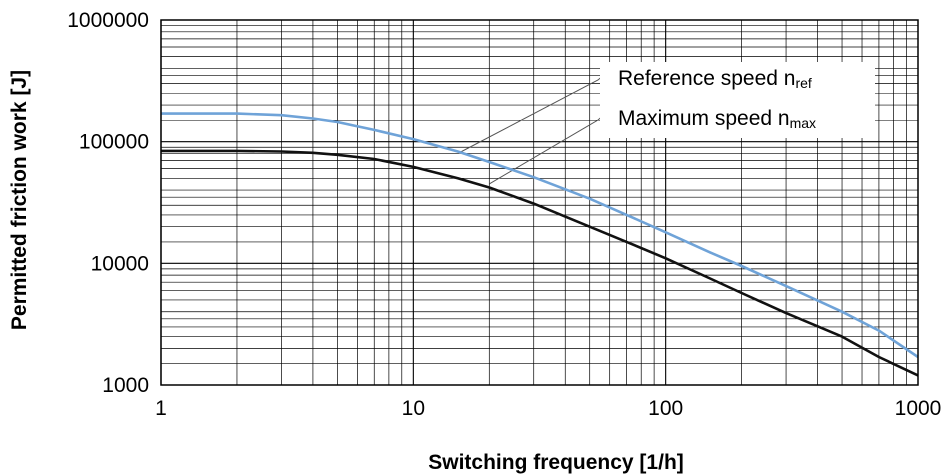 This screenshot has height=474, width=951. I want to click on x-axis-title: Switching frequency [1/h], so click(556, 462).